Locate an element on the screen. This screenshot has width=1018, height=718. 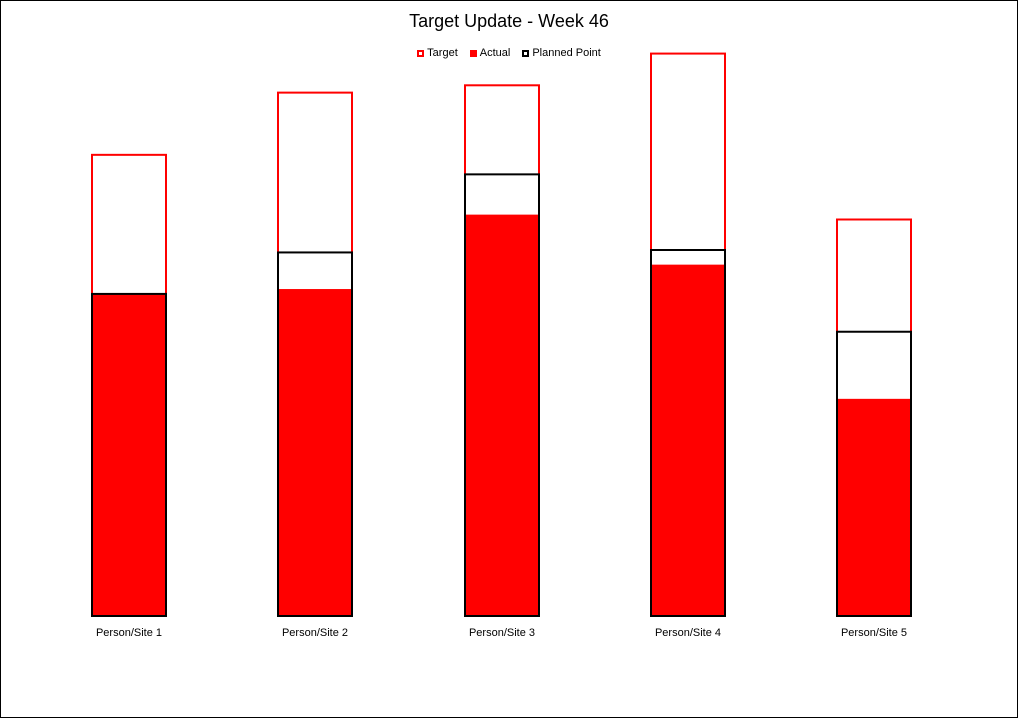
legend-label-planned: Planned Point is located at coordinates (566, 53).